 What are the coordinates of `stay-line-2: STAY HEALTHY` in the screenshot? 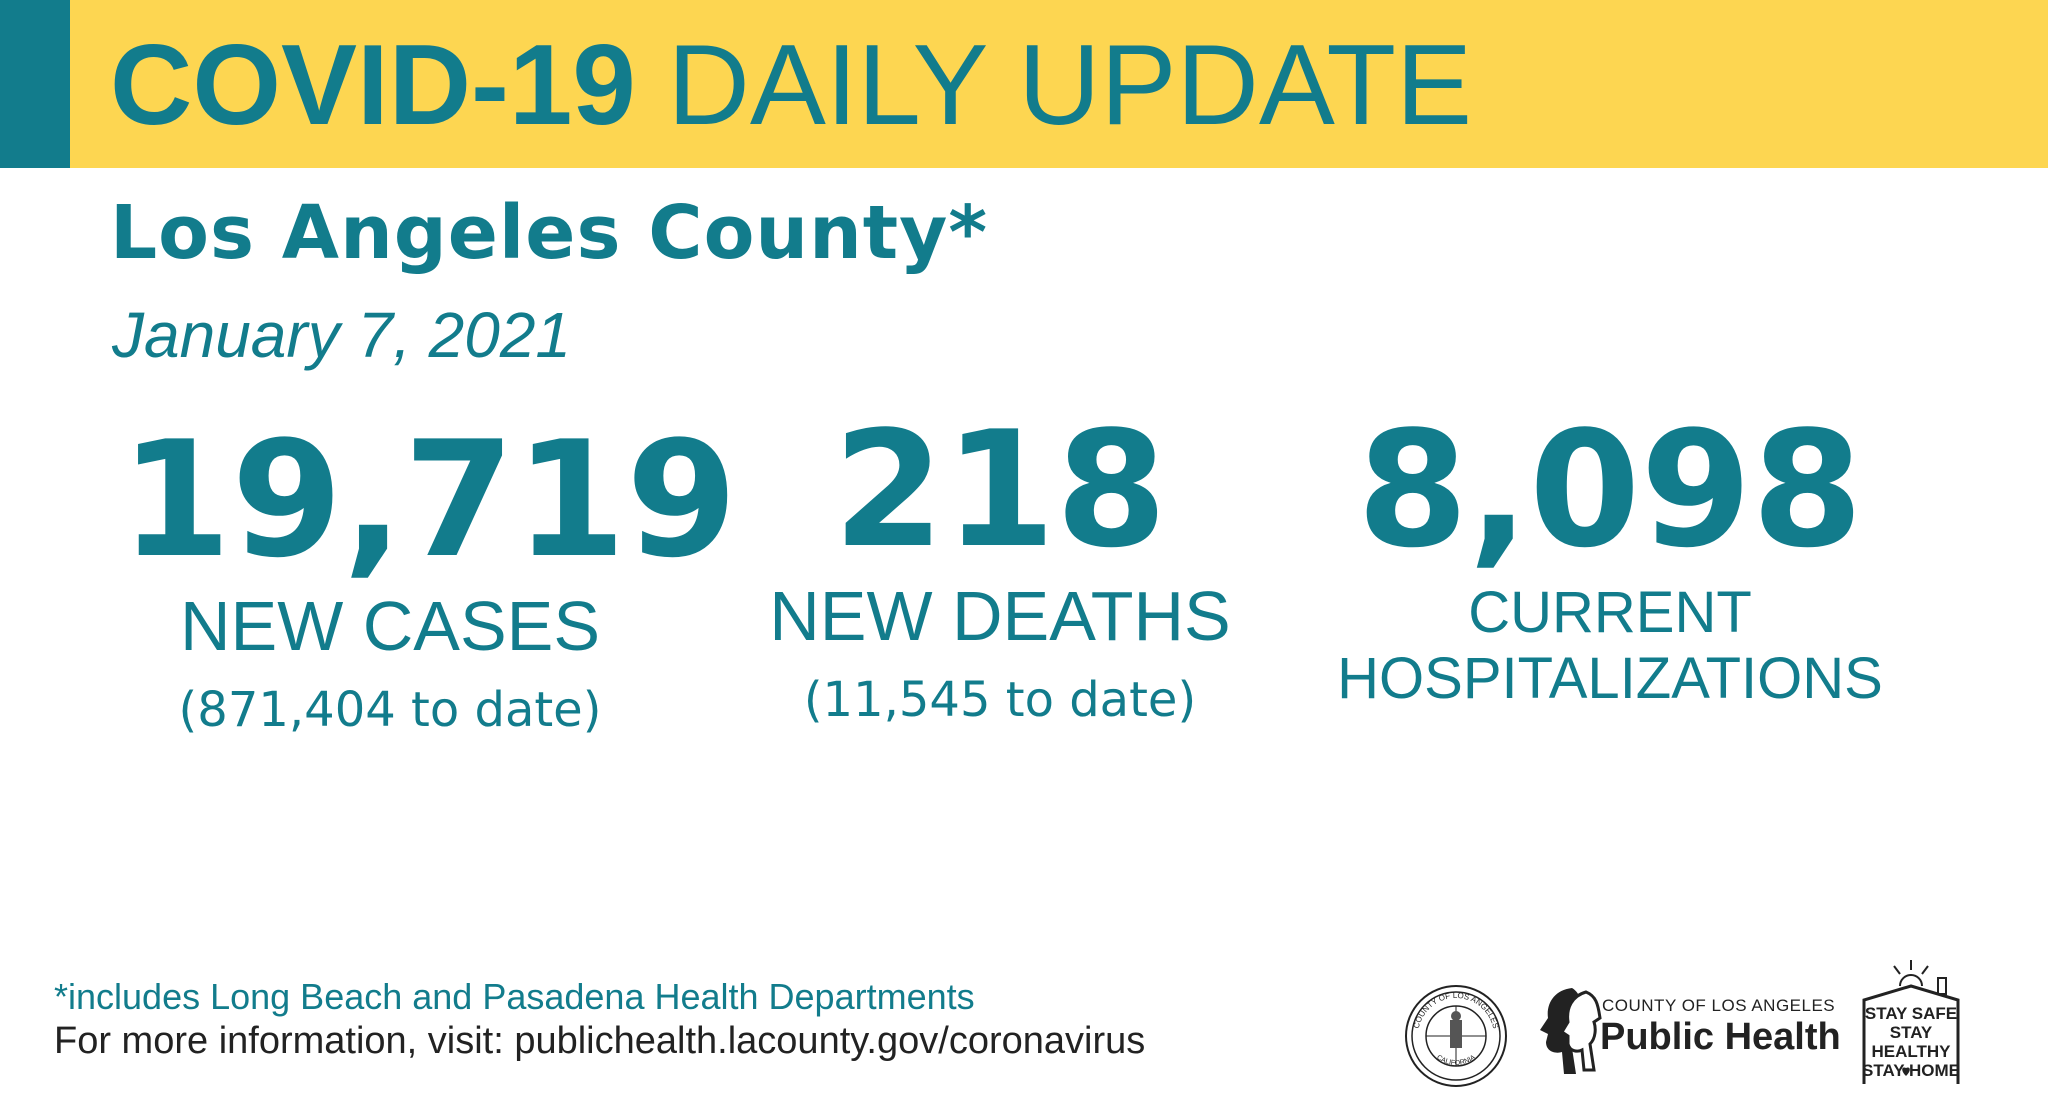 It's located at (1911, 1042).